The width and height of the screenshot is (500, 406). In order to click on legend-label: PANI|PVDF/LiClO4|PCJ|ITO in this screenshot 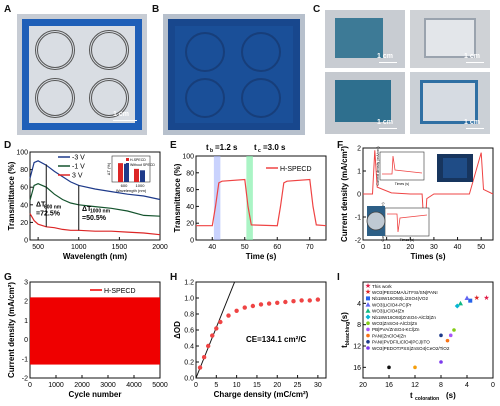, I will do `click(401, 342)`.